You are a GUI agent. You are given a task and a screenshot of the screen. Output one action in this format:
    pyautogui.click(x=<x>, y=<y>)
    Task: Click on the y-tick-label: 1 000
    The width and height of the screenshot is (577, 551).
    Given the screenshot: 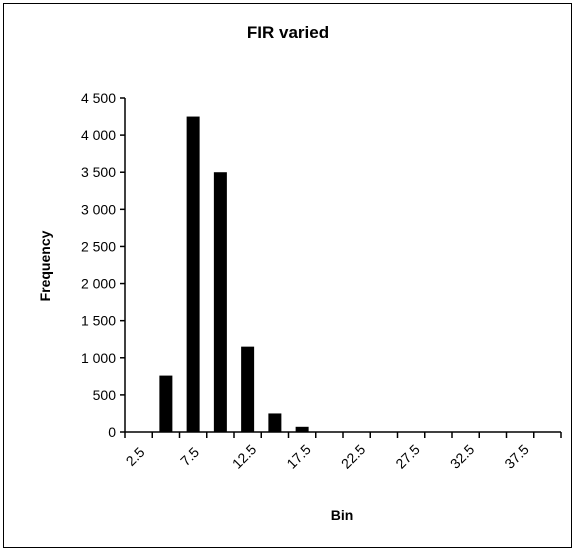 What is the action you would take?
    pyautogui.click(x=98, y=358)
    